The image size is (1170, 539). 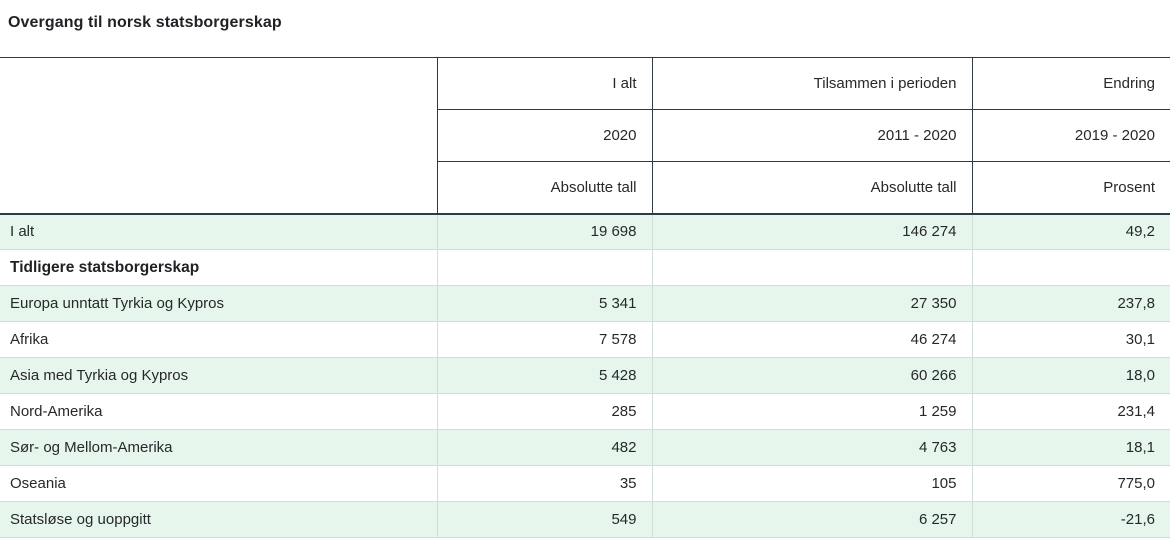 I want to click on row-label: Sør- og Mellom-Amerika, so click(x=218, y=447).